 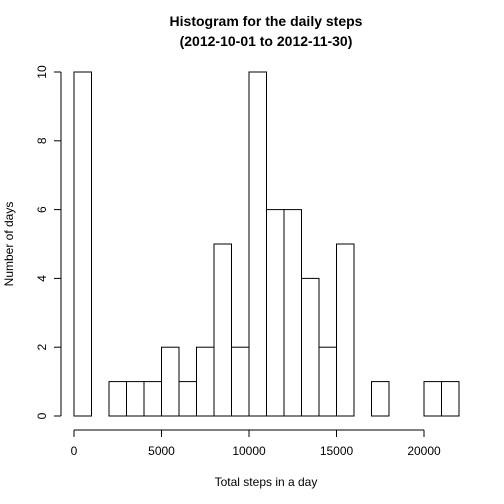 I want to click on y-tick-label-3: 6, so click(x=42, y=209).